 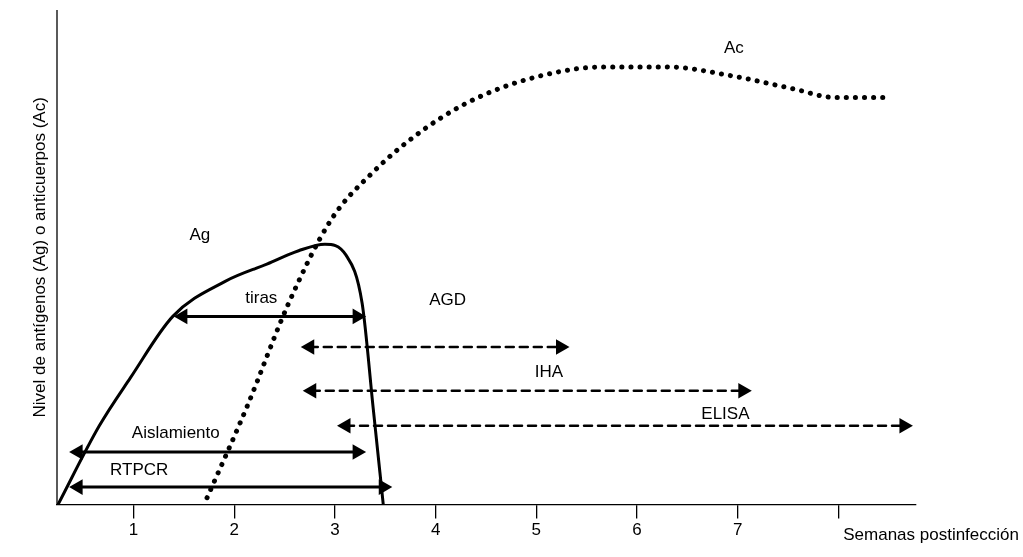 I want to click on series-label: IHA, so click(x=549, y=371).